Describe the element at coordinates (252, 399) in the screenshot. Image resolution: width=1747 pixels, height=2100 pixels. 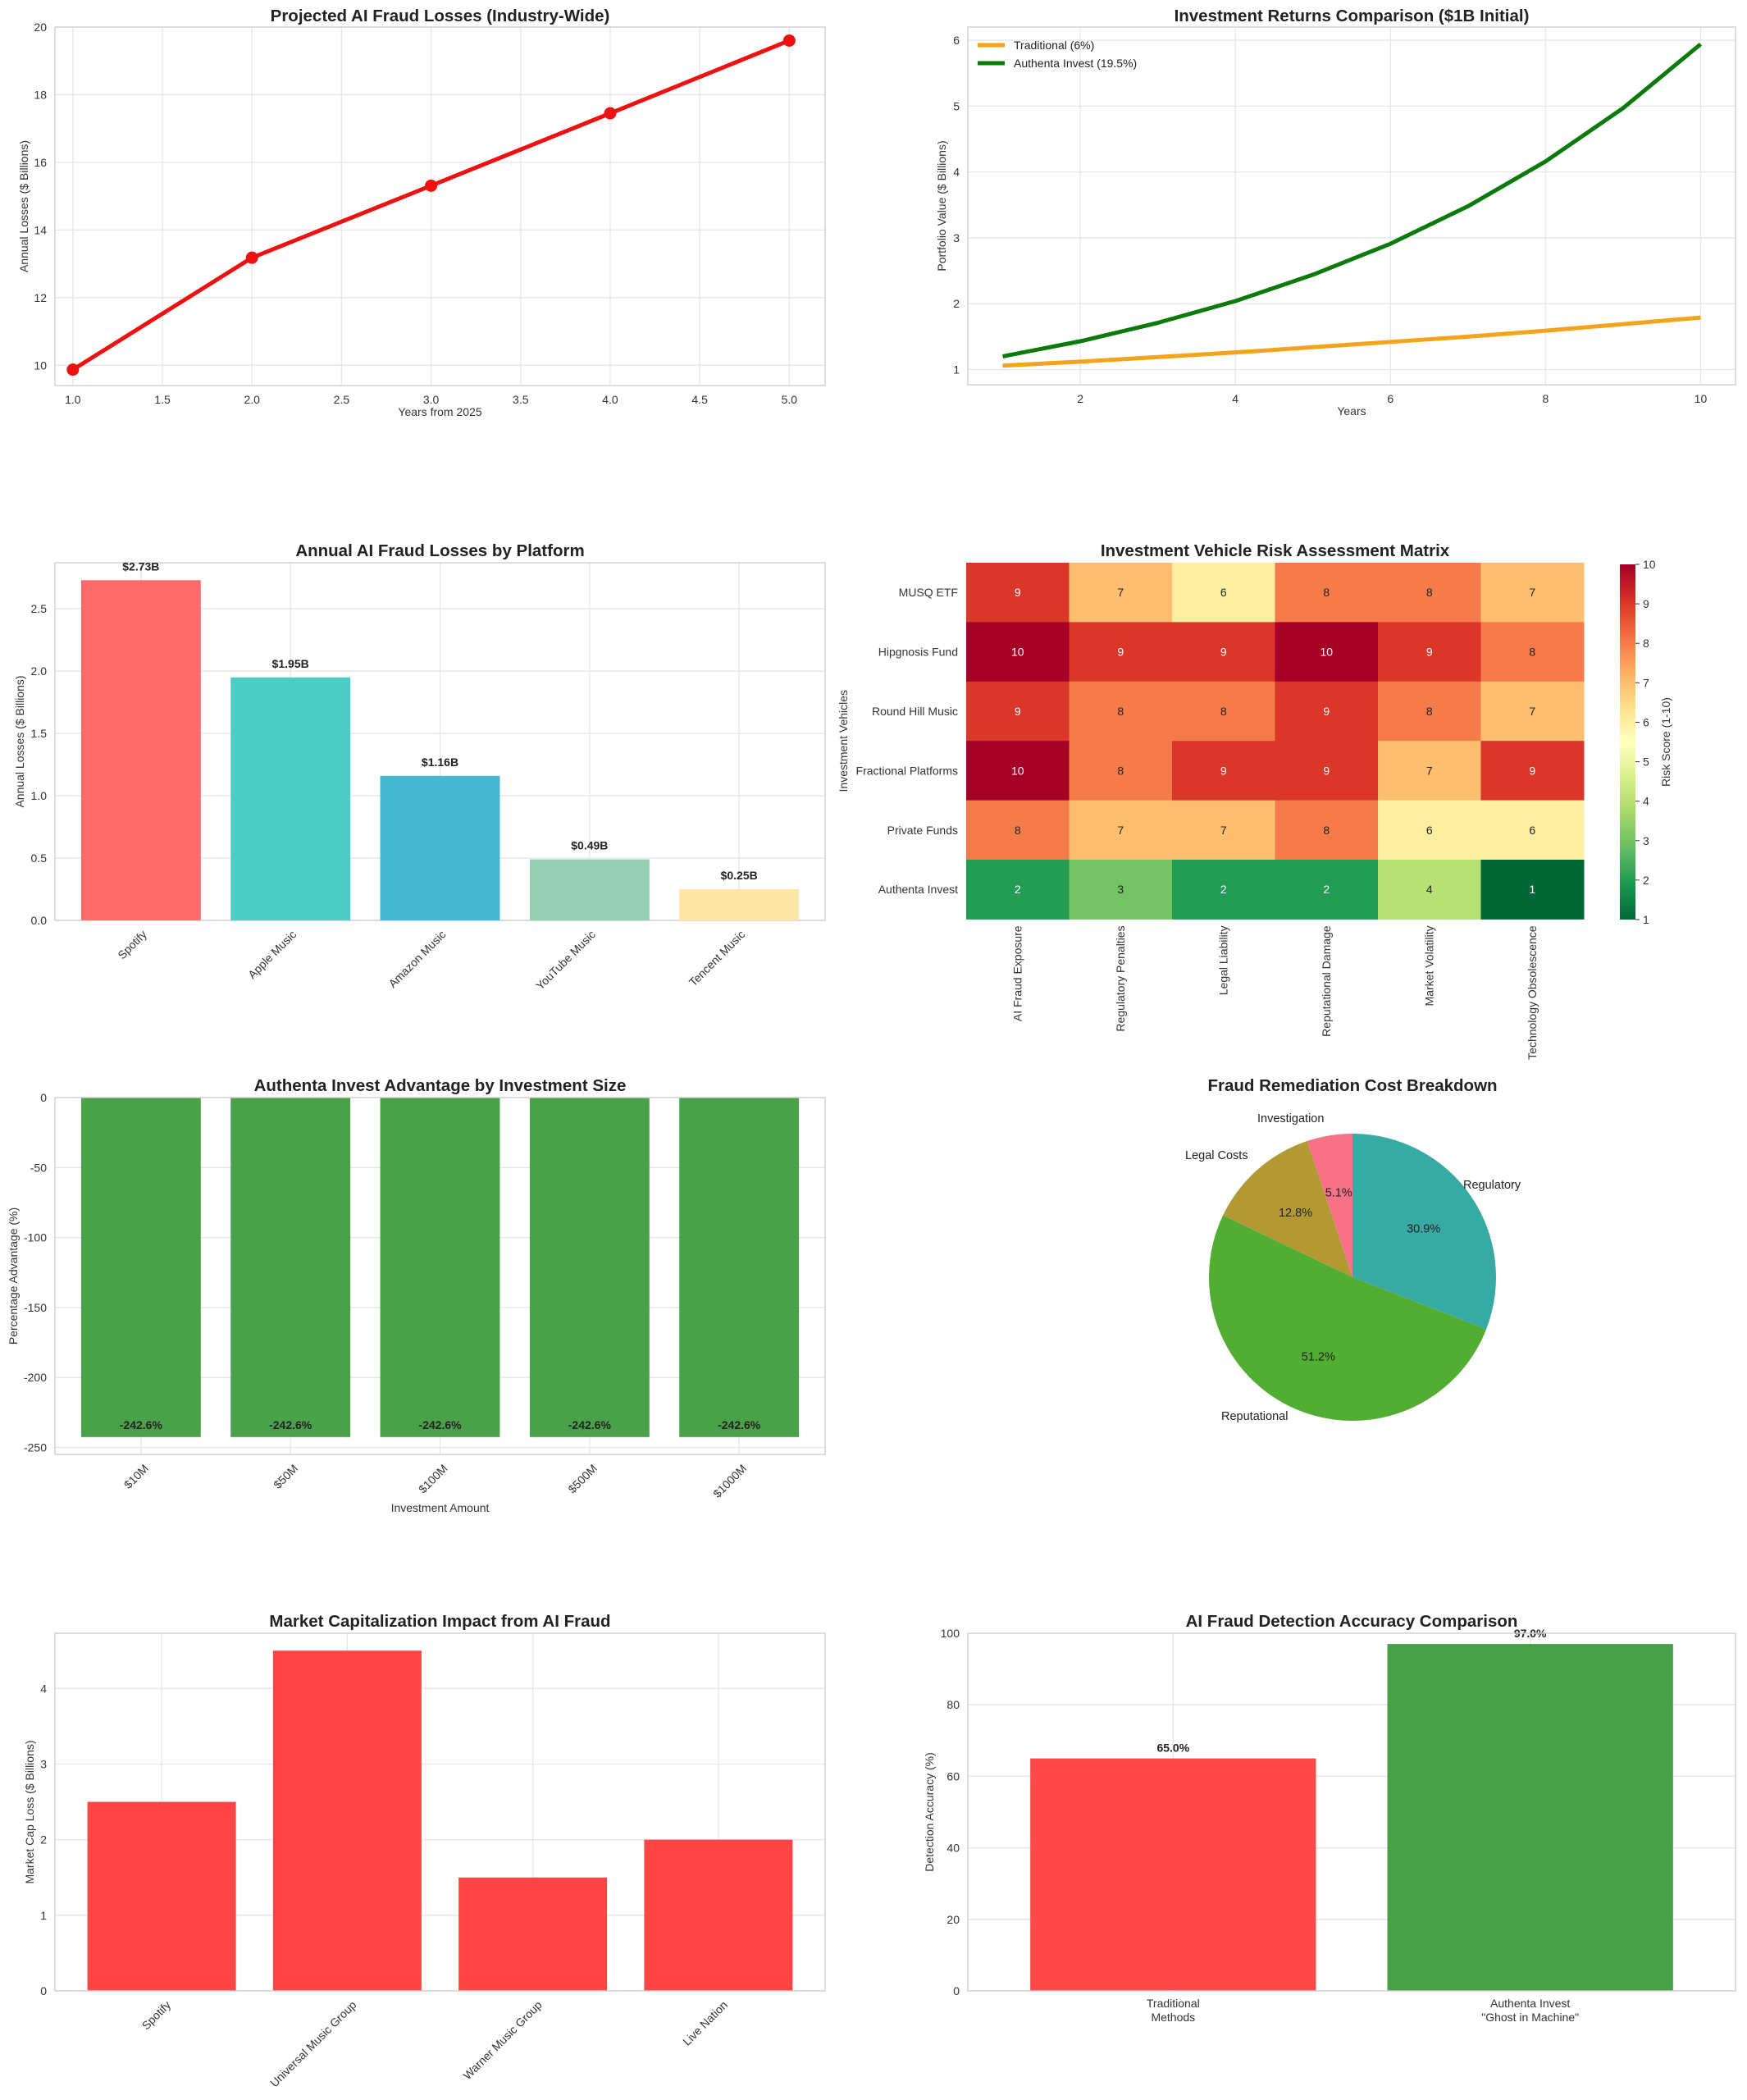
I see `x-tick-label-c1: 2.0` at that location.